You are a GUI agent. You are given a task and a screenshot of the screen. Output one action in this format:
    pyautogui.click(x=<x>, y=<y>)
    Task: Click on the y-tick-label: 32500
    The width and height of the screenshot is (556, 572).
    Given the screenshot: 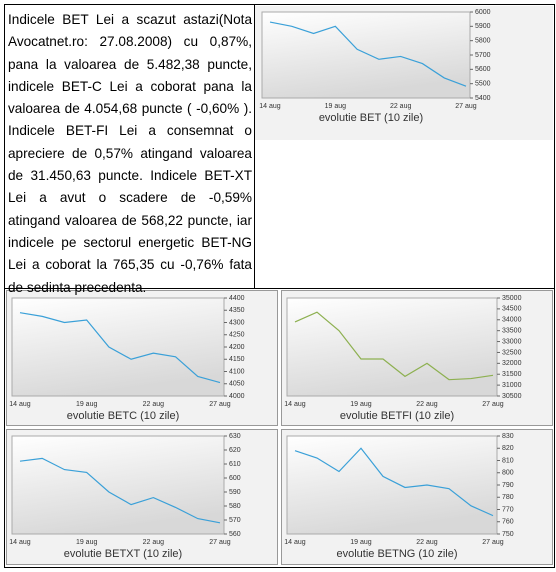 What is the action you would take?
    pyautogui.click(x=512, y=352)
    